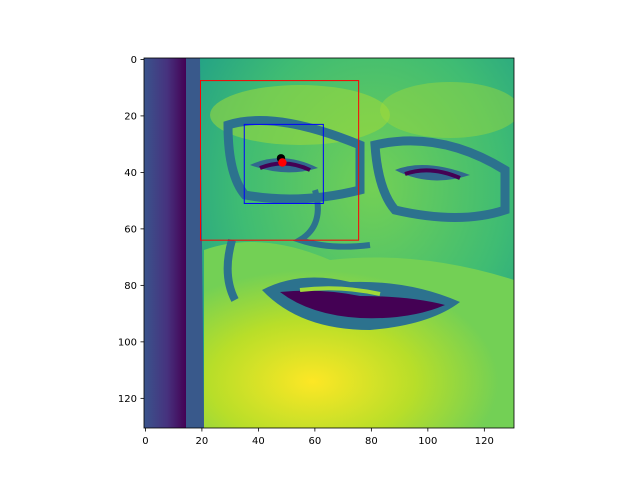 This screenshot has width=640, height=480. I want to click on x-axis: 0 20 40 60 80 100 120, so click(318, 437).